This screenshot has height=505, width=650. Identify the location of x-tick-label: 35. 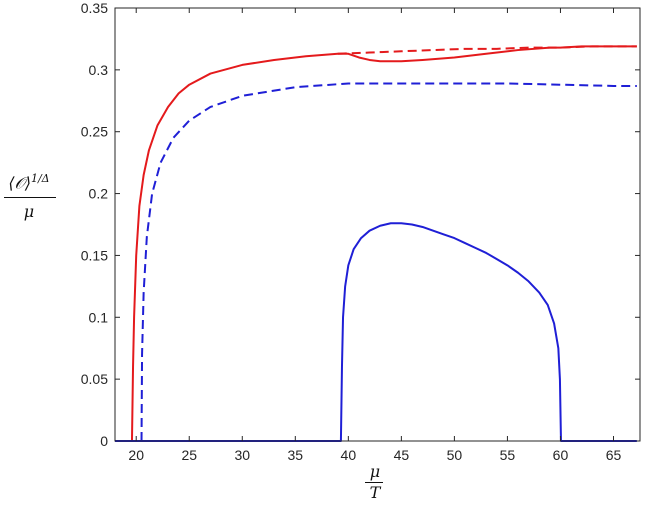
(296, 455).